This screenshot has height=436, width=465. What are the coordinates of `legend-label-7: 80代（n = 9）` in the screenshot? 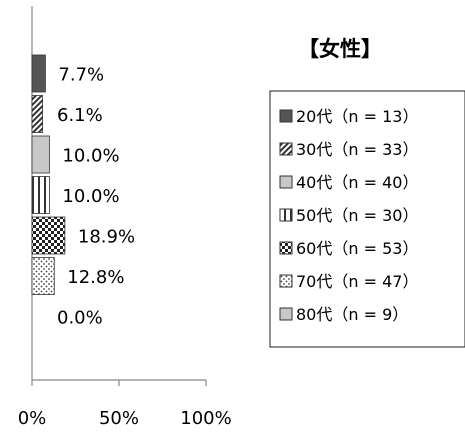 It's located at (352, 314).